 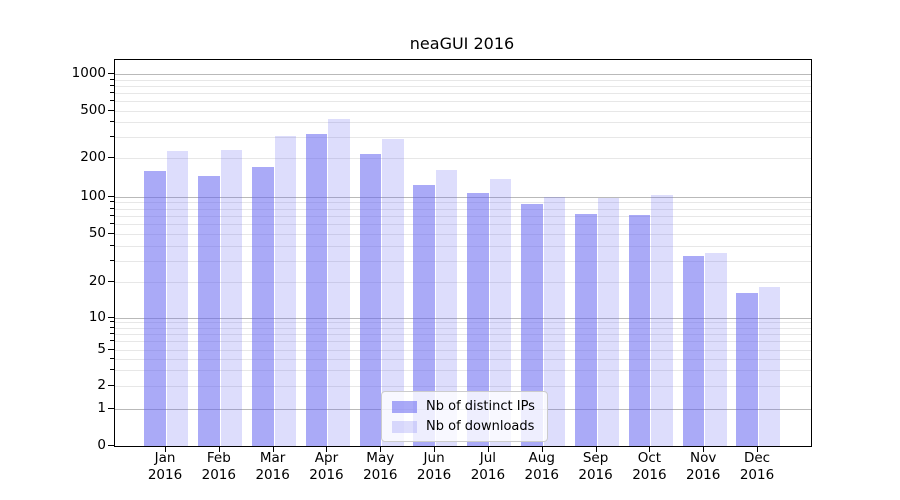 What do you see at coordinates (532, 325) in the screenshot?
I see `bar-aug-distinct-ips` at bounding box center [532, 325].